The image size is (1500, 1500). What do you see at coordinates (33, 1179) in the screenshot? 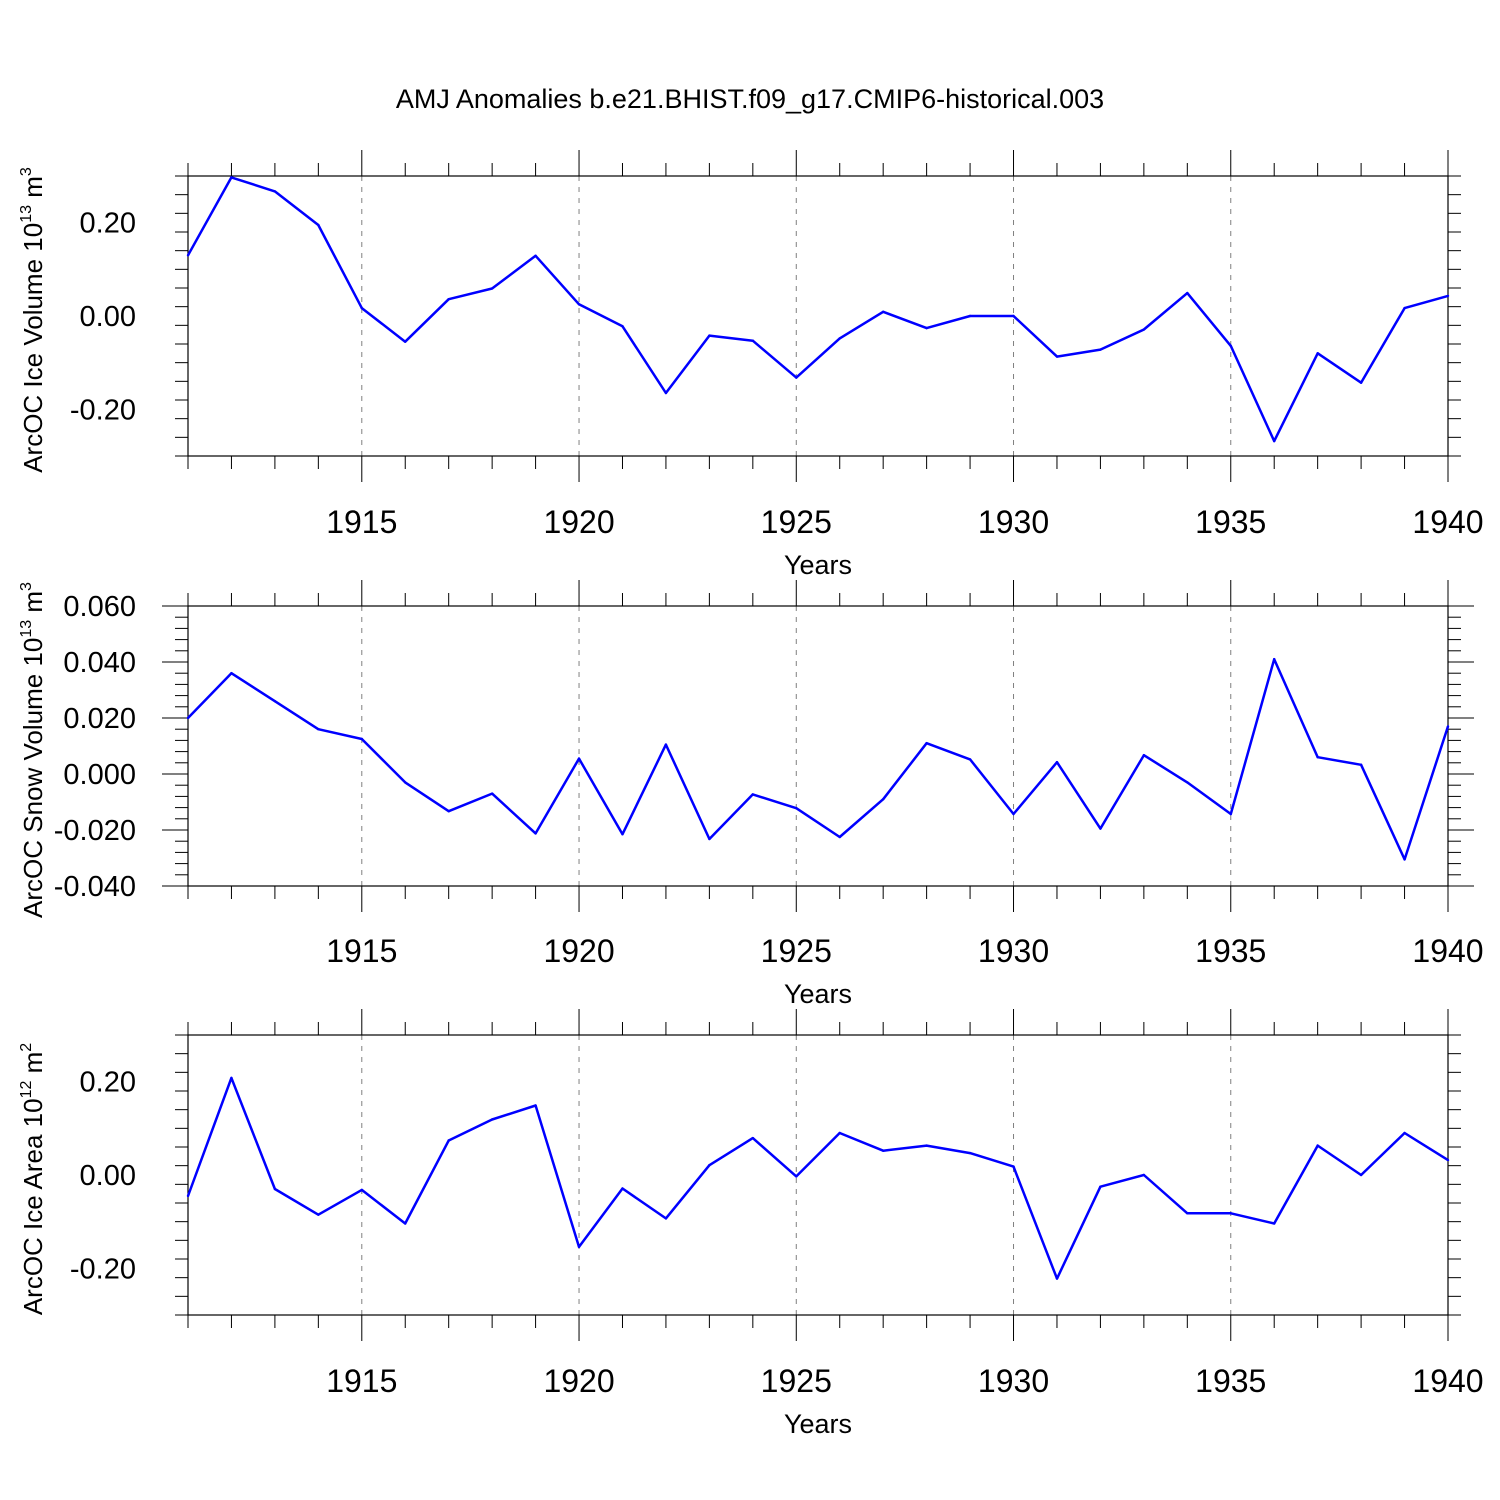
I see `y-axis-label: ArcOC Ice Area 1012 m2` at bounding box center [33, 1179].